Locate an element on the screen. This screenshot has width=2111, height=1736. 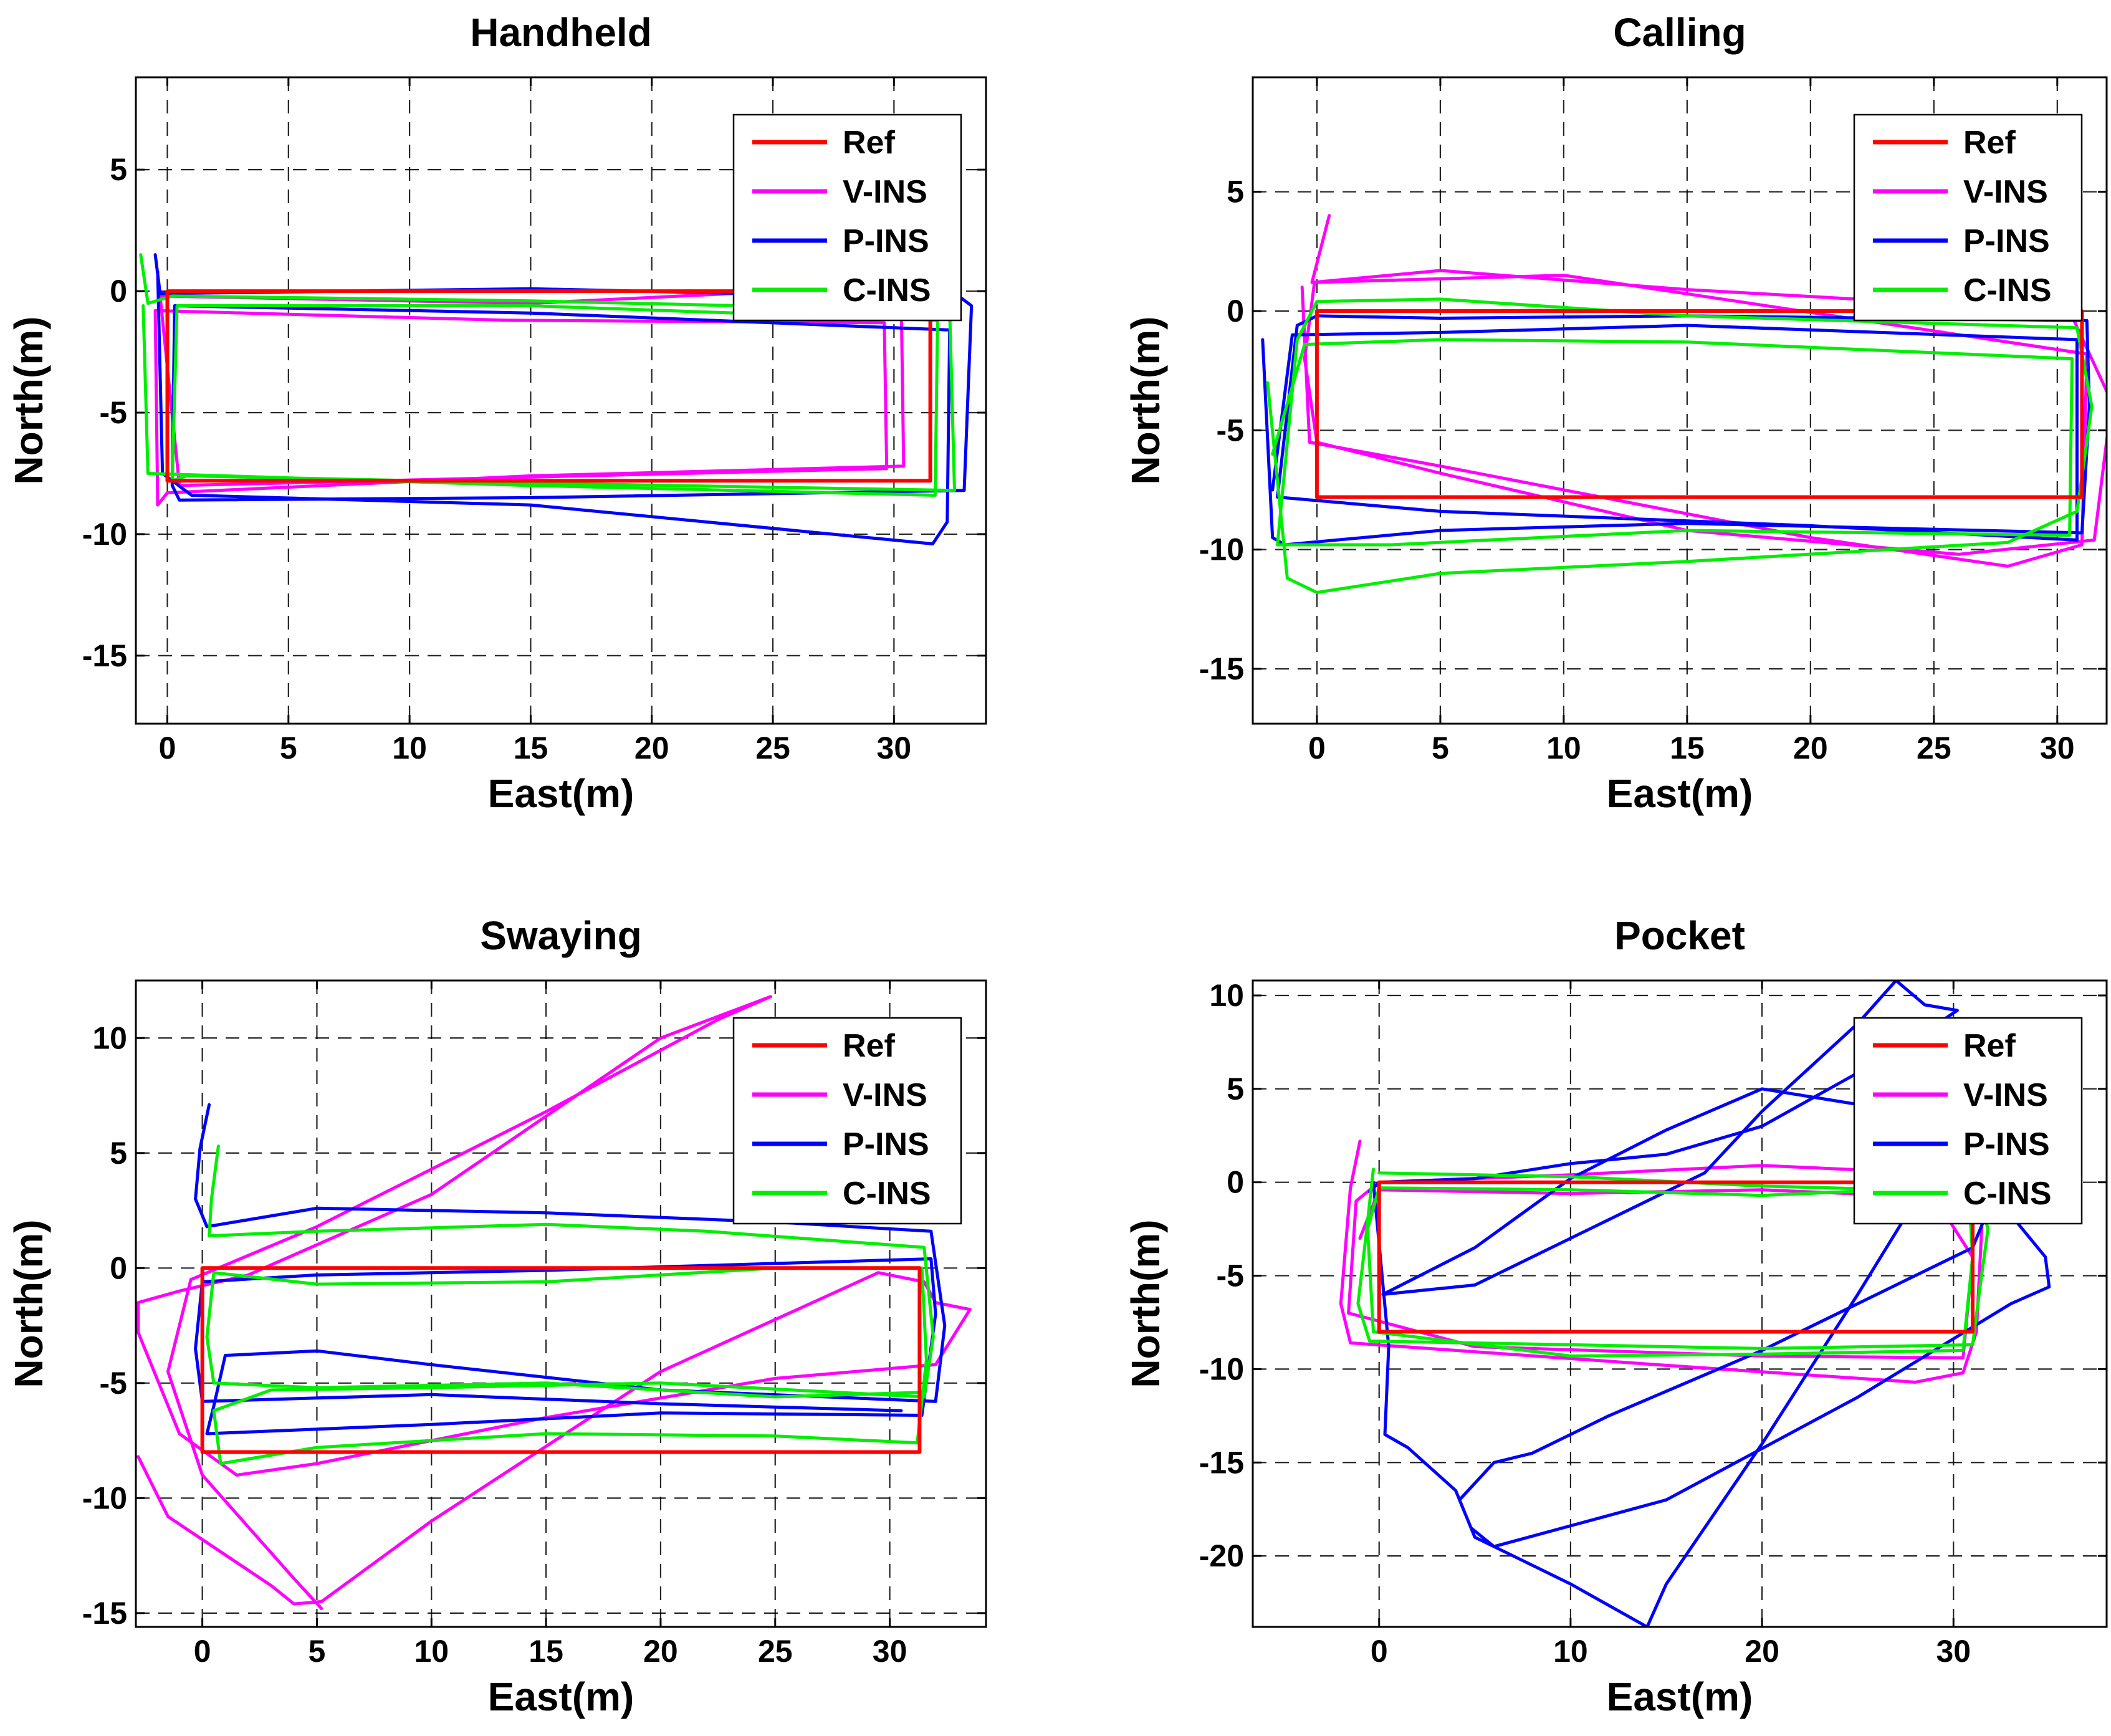
chart-title: Handheld is located at coordinates (561, 32).